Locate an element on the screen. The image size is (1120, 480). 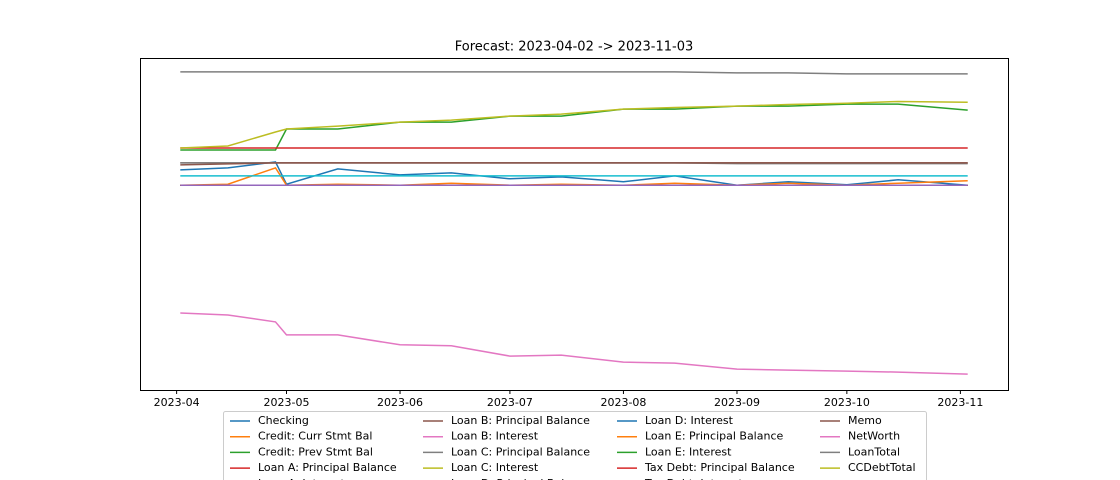
legend-label: Loan D: Interest is located at coordinates (689, 420).